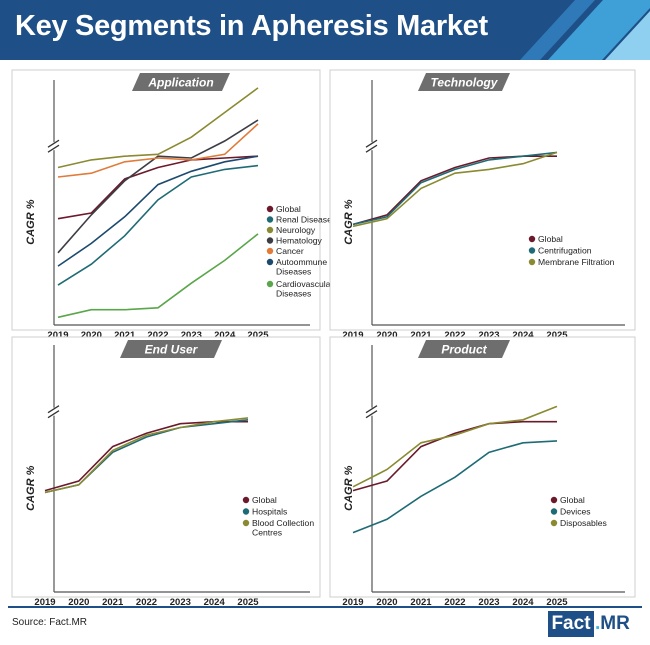 The image size is (650, 645). I want to click on legend-label: Centrifugation, so click(565, 251).